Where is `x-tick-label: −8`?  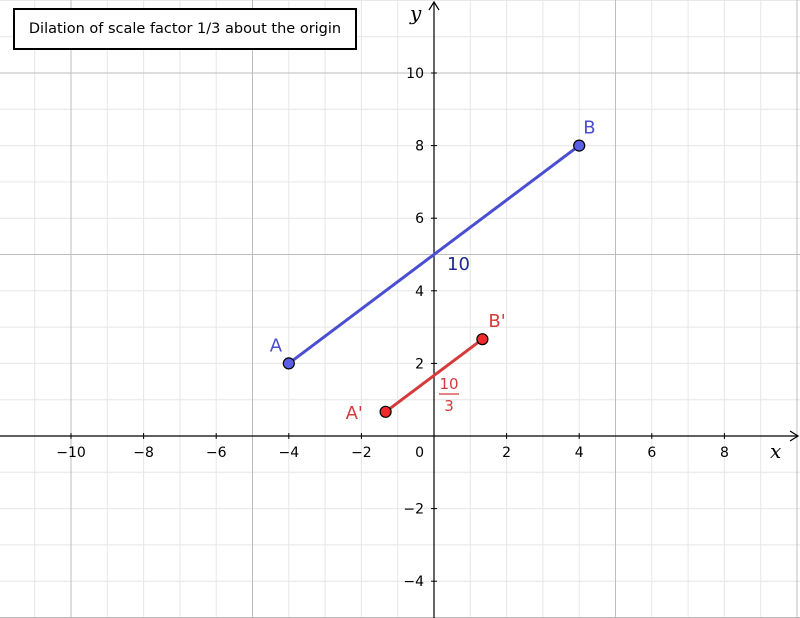
x-tick-label: −8 is located at coordinates (143, 453).